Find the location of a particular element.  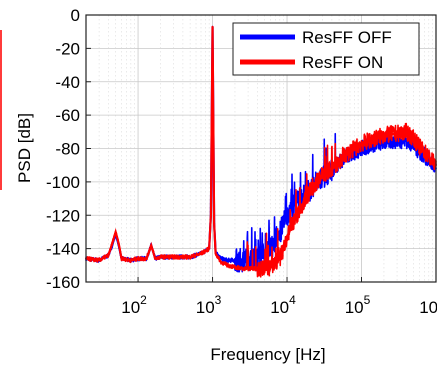

y-tick-label: -160 is located at coordinates (63, 282).